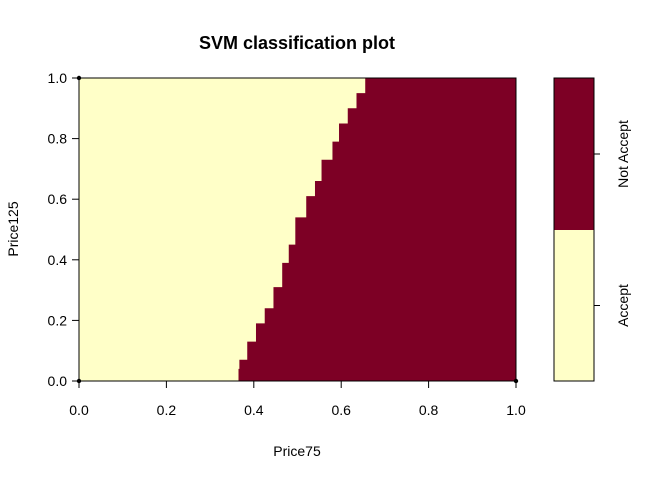 Image resolution: width=672 pixels, height=480 pixels. Describe the element at coordinates (297, 399) in the screenshot. I see `x-axis: 0.0 0.2 0.4 0.6 0.8 1.0` at that location.